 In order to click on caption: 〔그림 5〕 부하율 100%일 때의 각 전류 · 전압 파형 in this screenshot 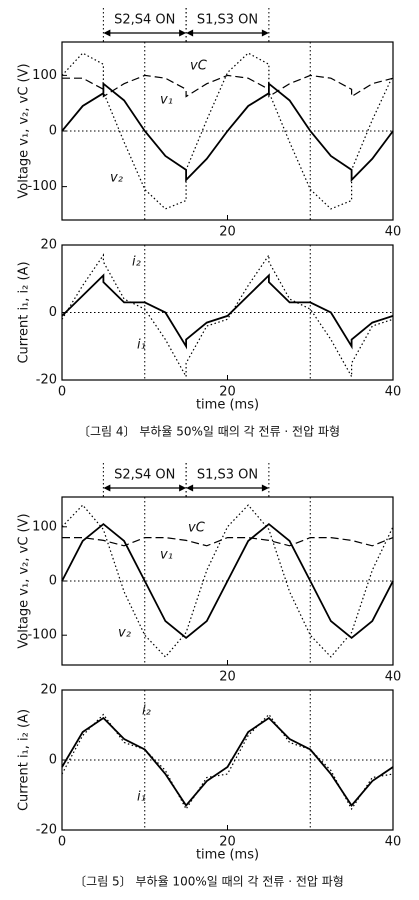, I will do `click(209, 882)`.